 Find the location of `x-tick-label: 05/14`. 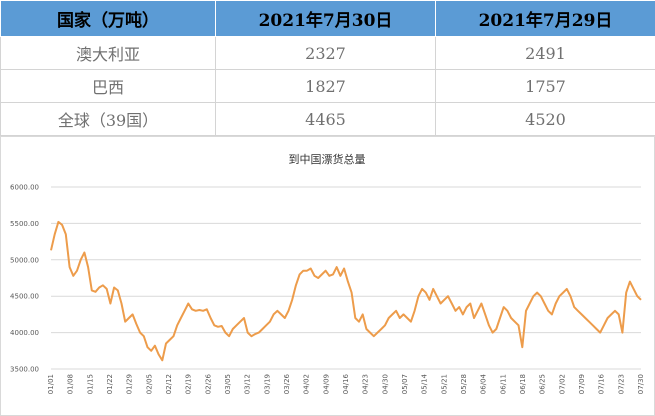

x-tick-label: 05/14 is located at coordinates (425, 383).